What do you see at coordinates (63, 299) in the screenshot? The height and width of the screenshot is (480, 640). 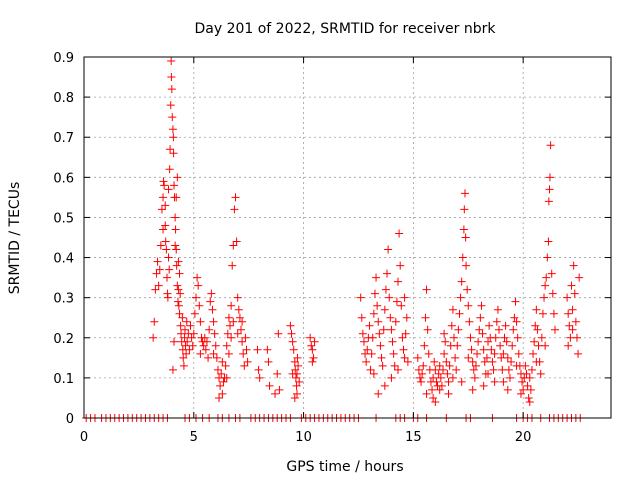 I see `y-tick-label: 0.3` at bounding box center [63, 299].